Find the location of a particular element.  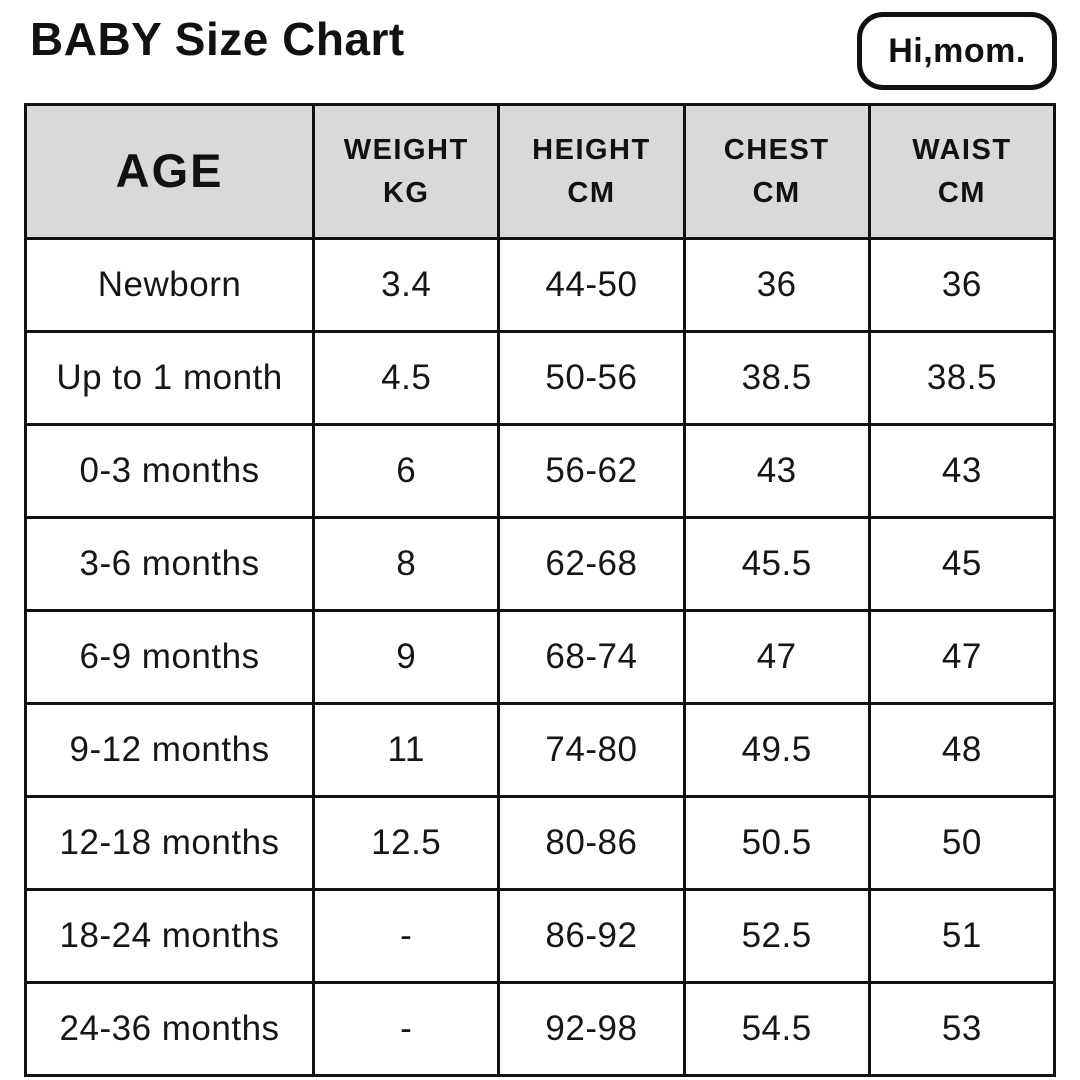

table-row: 9-12 months 11 74-80 49.5 48 is located at coordinates (540, 750).